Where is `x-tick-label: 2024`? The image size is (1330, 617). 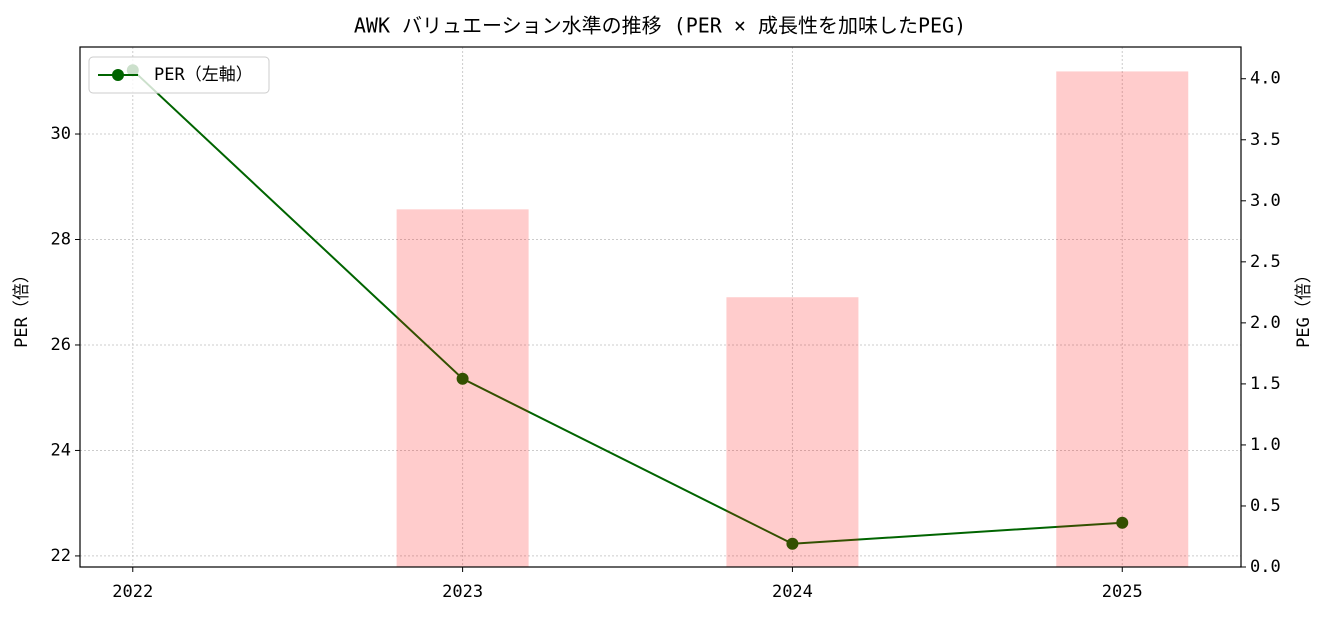
x-tick-label: 2024 is located at coordinates (792, 592).